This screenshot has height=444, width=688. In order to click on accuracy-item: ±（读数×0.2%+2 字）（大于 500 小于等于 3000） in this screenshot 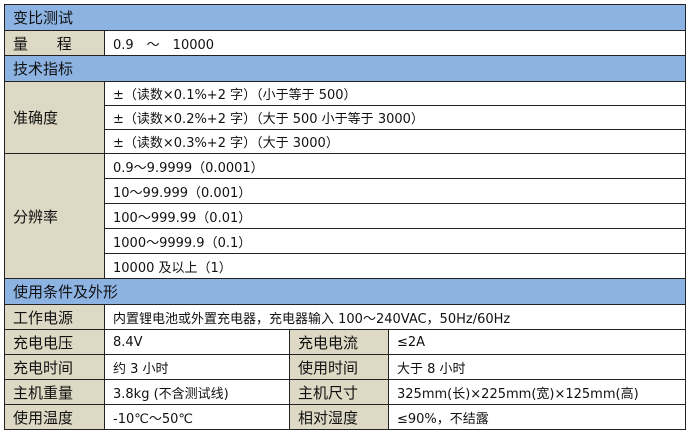, I will do `click(395, 117)`.